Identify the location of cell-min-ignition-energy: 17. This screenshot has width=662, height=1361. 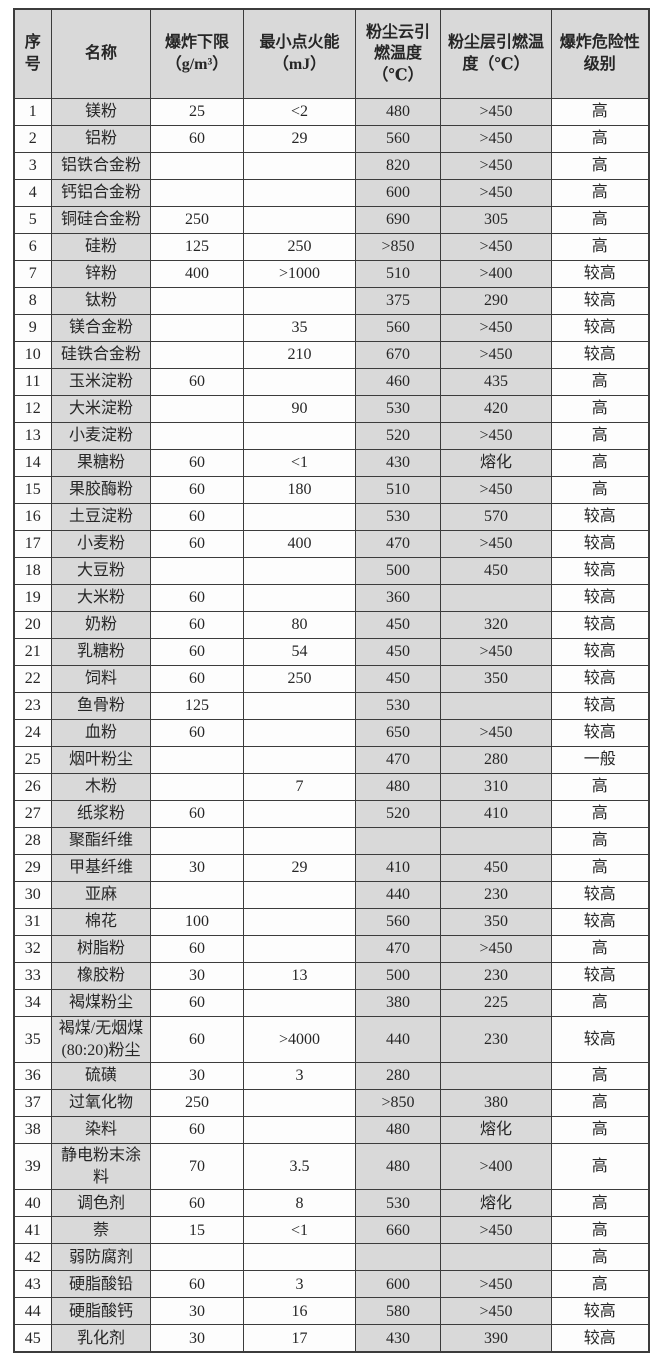
(299, 1338).